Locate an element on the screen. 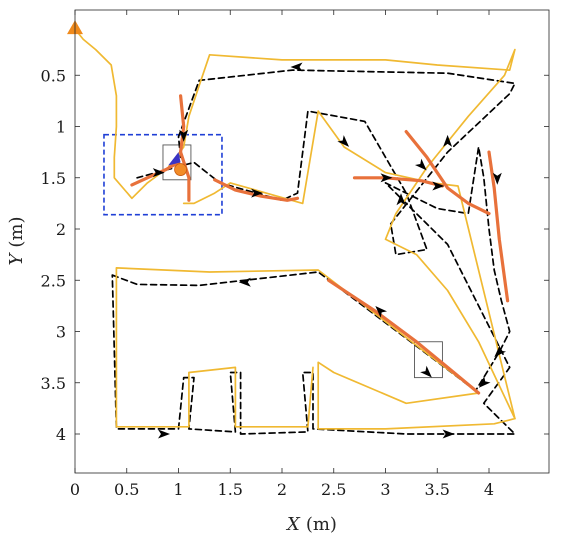 This screenshot has width=568, height=541. y-tick-label: 2.5 is located at coordinates (53, 280).